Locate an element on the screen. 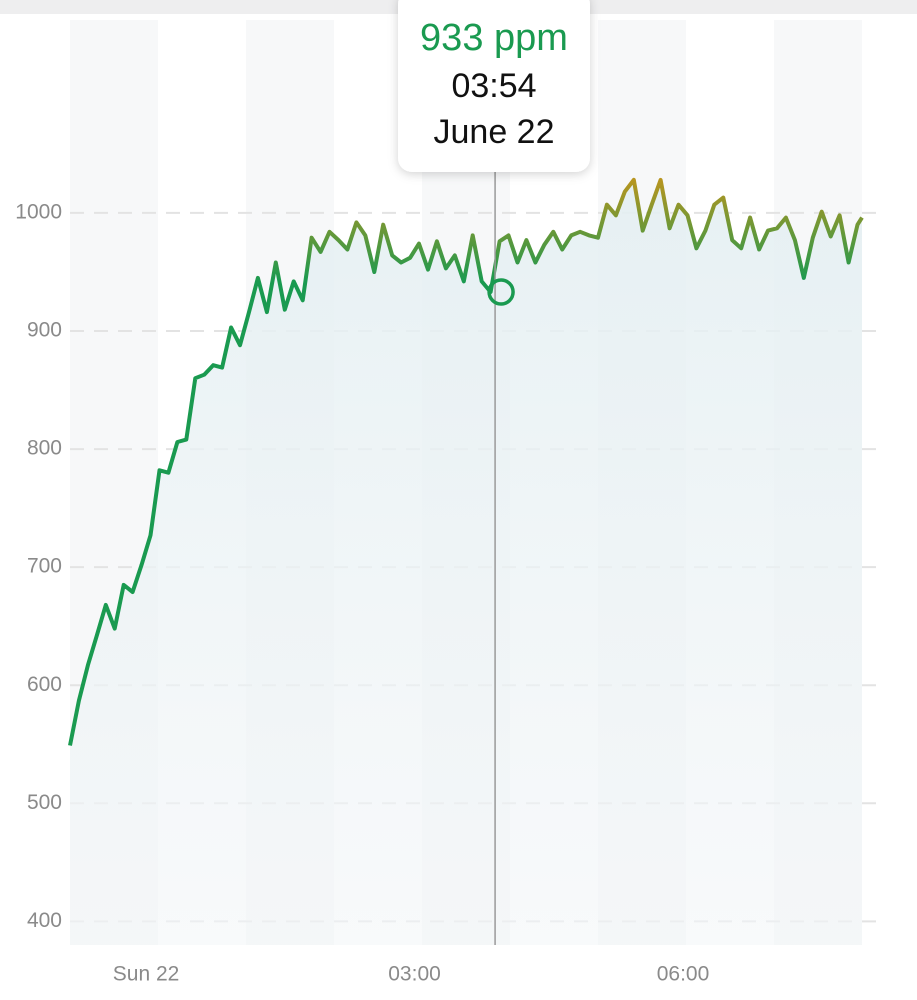 The image size is (917, 1000). y-tick-label: 500 is located at coordinates (44, 802).